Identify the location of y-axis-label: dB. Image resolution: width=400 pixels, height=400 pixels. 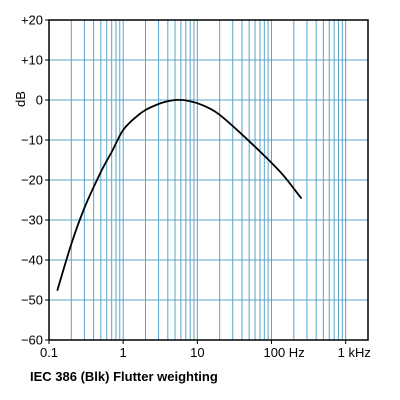
(20, 99).